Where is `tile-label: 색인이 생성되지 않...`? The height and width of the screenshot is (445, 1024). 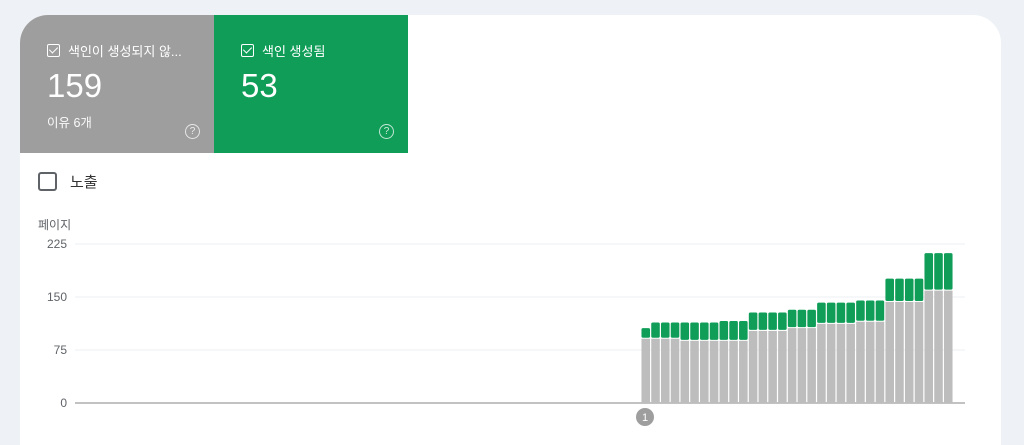 tile-label: 색인이 생성되지 않... is located at coordinates (125, 51).